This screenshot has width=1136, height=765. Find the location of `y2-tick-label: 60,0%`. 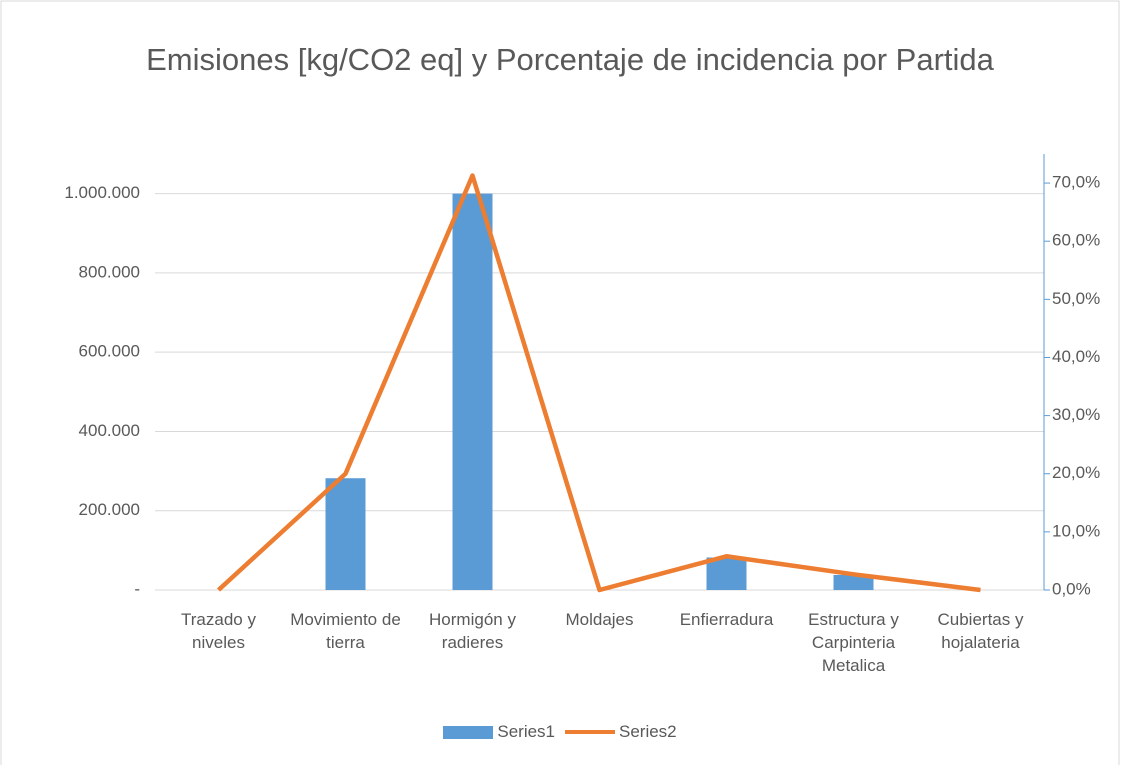

y2-tick-label: 60,0% is located at coordinates (1076, 240).